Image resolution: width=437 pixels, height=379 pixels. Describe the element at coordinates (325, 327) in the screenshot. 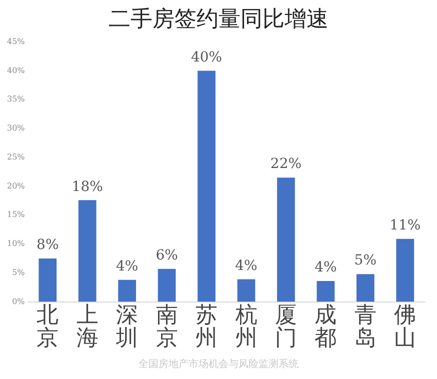

I see `x-tick-label: 成都` at that location.